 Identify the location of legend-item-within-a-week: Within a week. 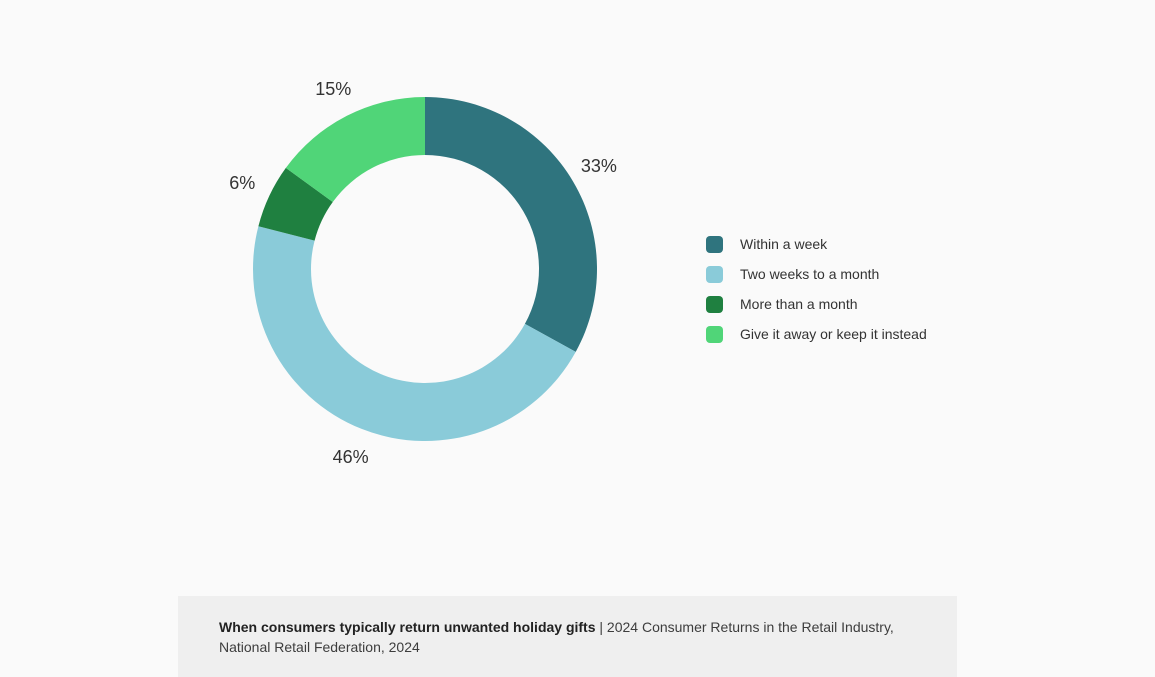
(816, 244).